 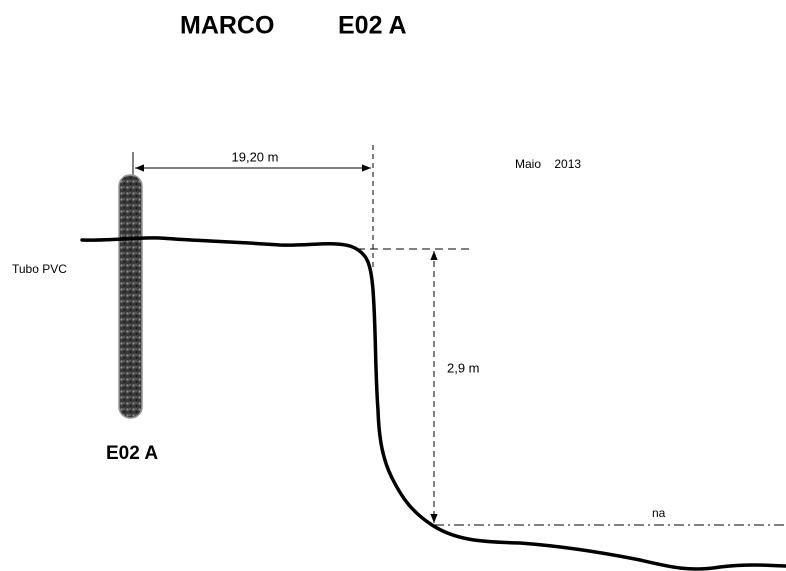 What do you see at coordinates (227, 26) in the screenshot?
I see `title-marco: MARCO` at bounding box center [227, 26].